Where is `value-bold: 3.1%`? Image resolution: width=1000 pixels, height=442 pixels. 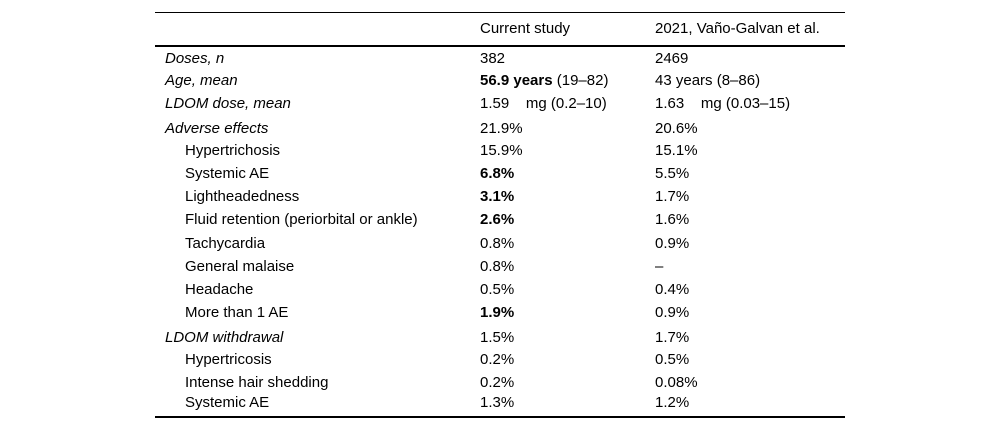 value-bold: 3.1% is located at coordinates (497, 197).